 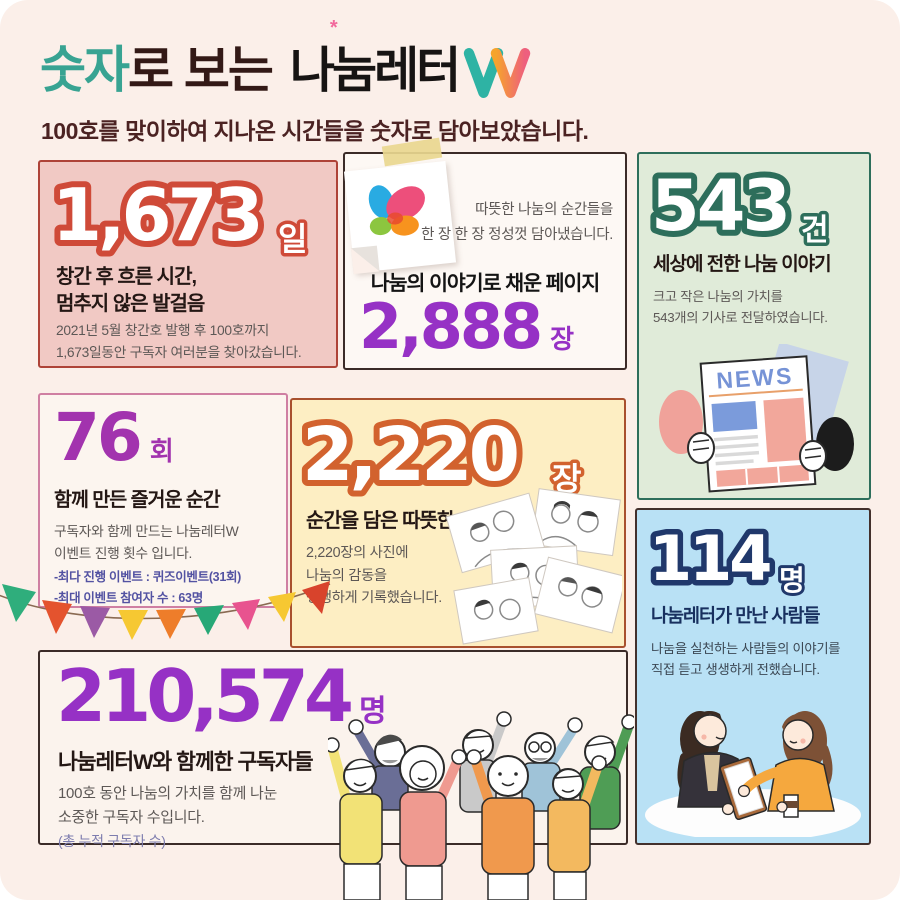 What do you see at coordinates (533, 566) in the screenshot?
I see `polaroid-photos-illustration` at bounding box center [533, 566].